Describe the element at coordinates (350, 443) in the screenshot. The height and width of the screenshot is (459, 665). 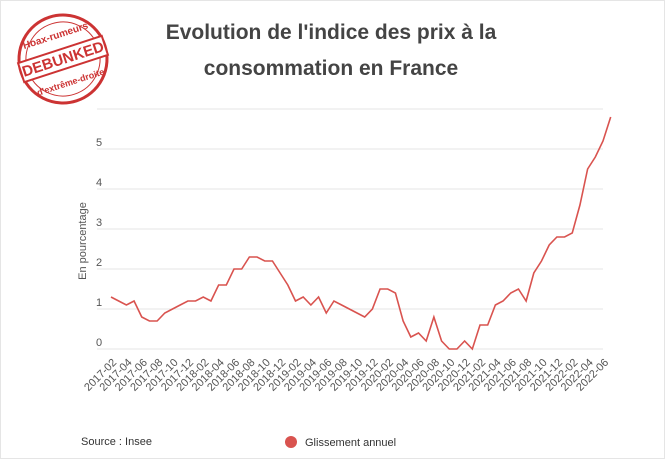
I see `legend-label: Glissement annuel` at that location.